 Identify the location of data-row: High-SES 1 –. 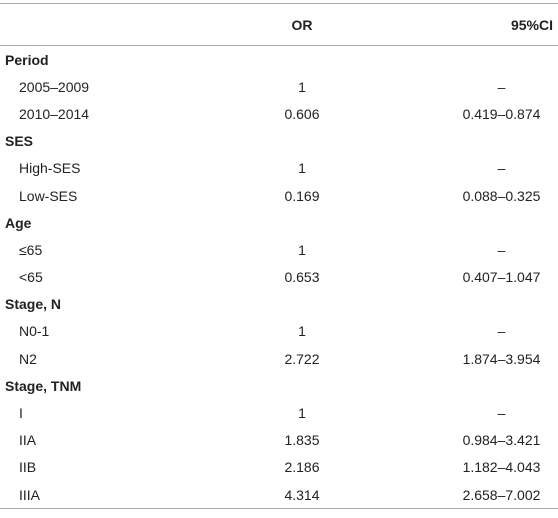
(279, 168).